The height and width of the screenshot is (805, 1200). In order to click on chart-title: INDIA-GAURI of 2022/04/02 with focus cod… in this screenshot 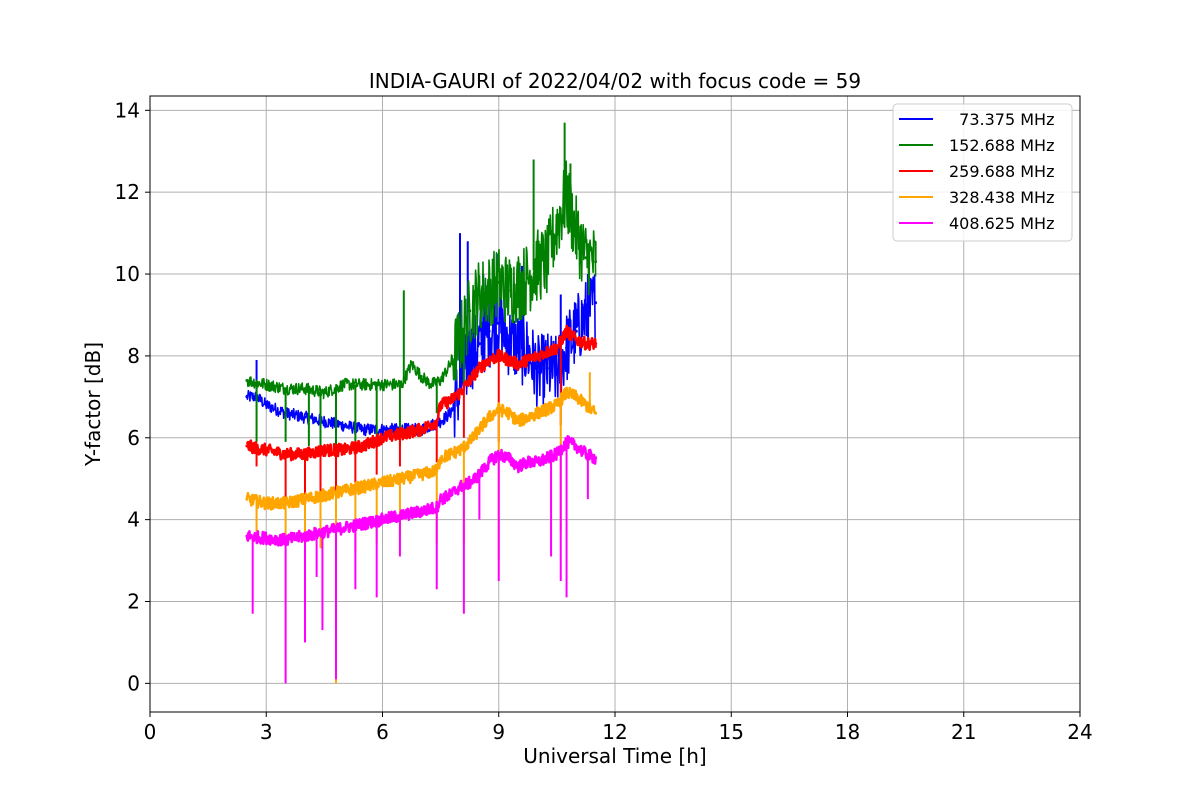, I will do `click(615, 81)`.